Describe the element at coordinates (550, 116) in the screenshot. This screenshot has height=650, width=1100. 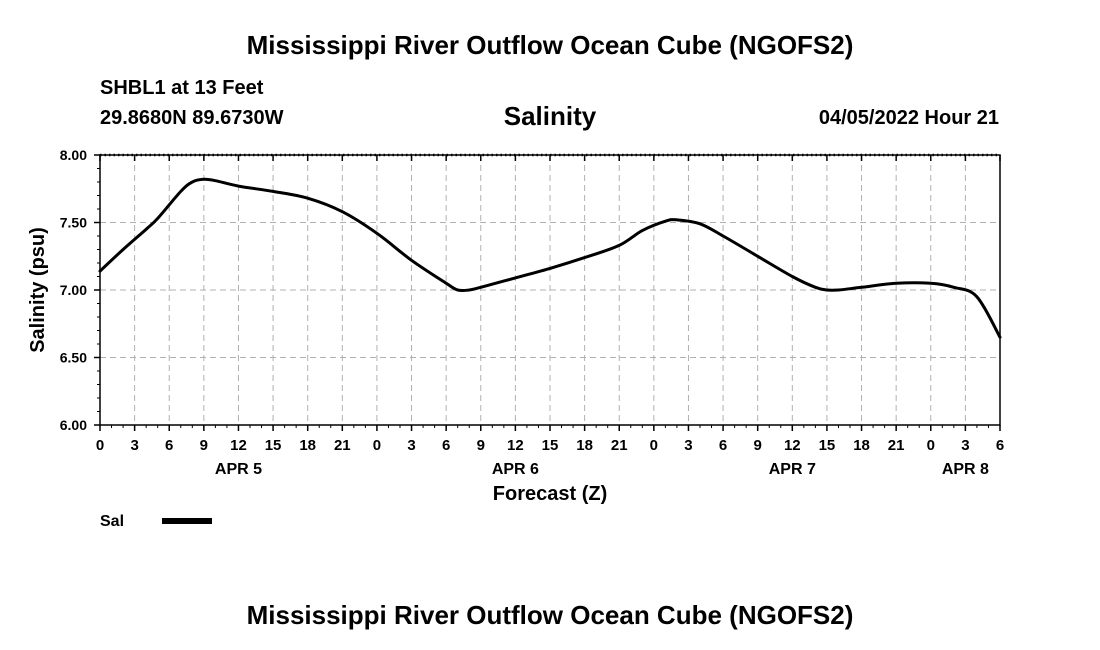
I see `variable-title: Salinity` at that location.